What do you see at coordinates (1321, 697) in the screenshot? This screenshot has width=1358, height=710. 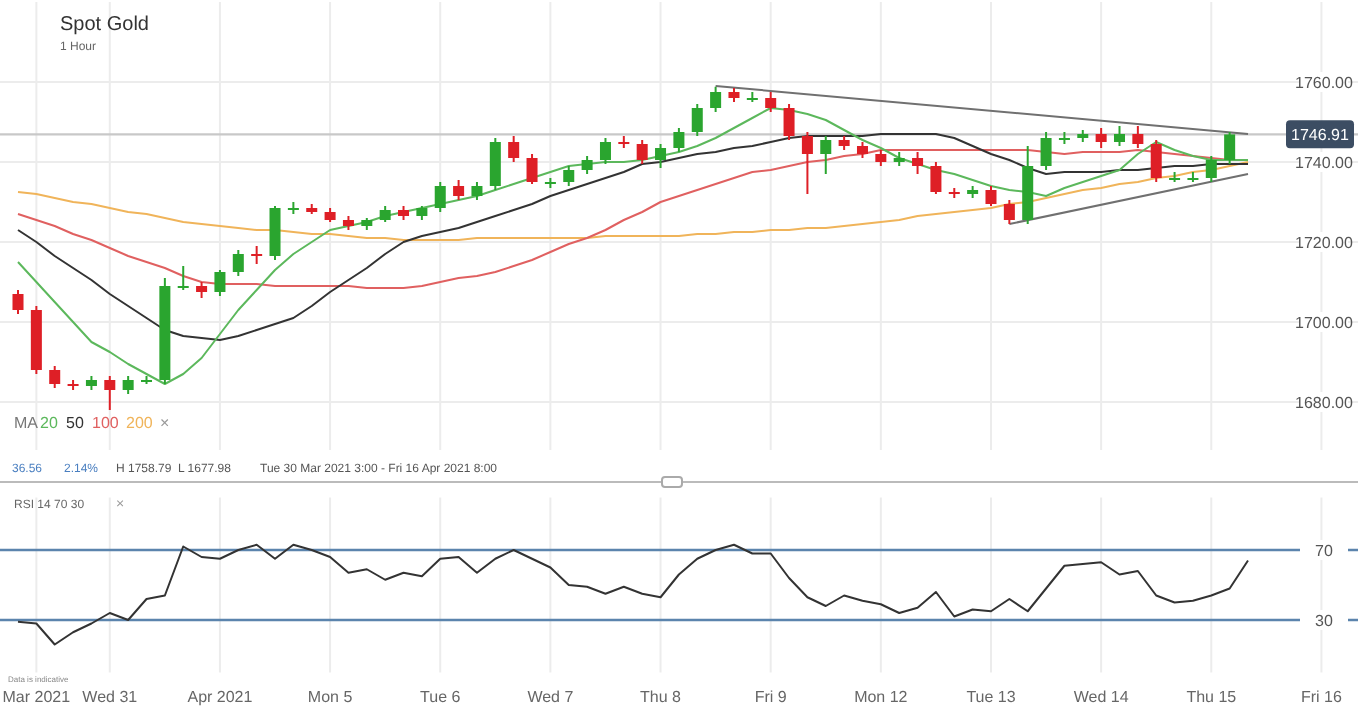 I see `x-tick-label: Fri 16` at bounding box center [1321, 697].